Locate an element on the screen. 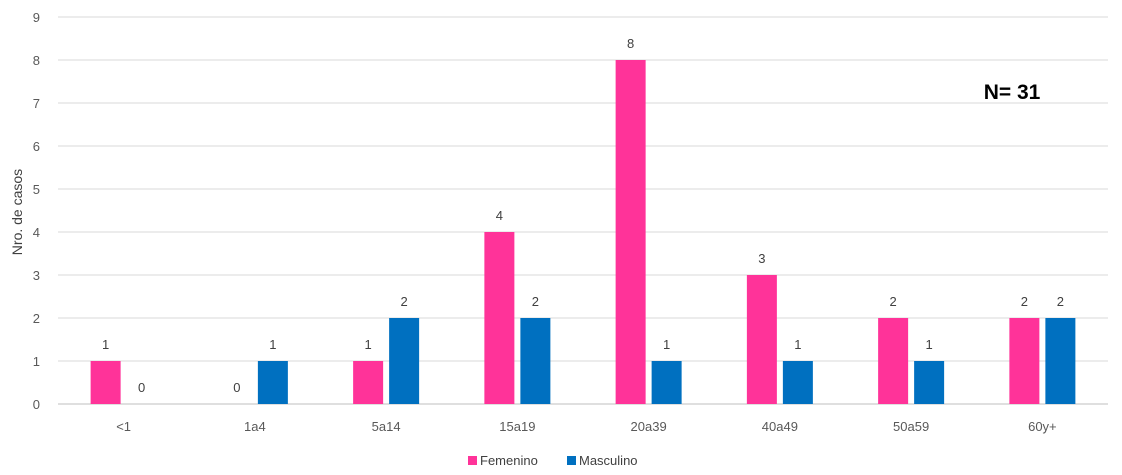  data-label: 8 is located at coordinates (630, 43).